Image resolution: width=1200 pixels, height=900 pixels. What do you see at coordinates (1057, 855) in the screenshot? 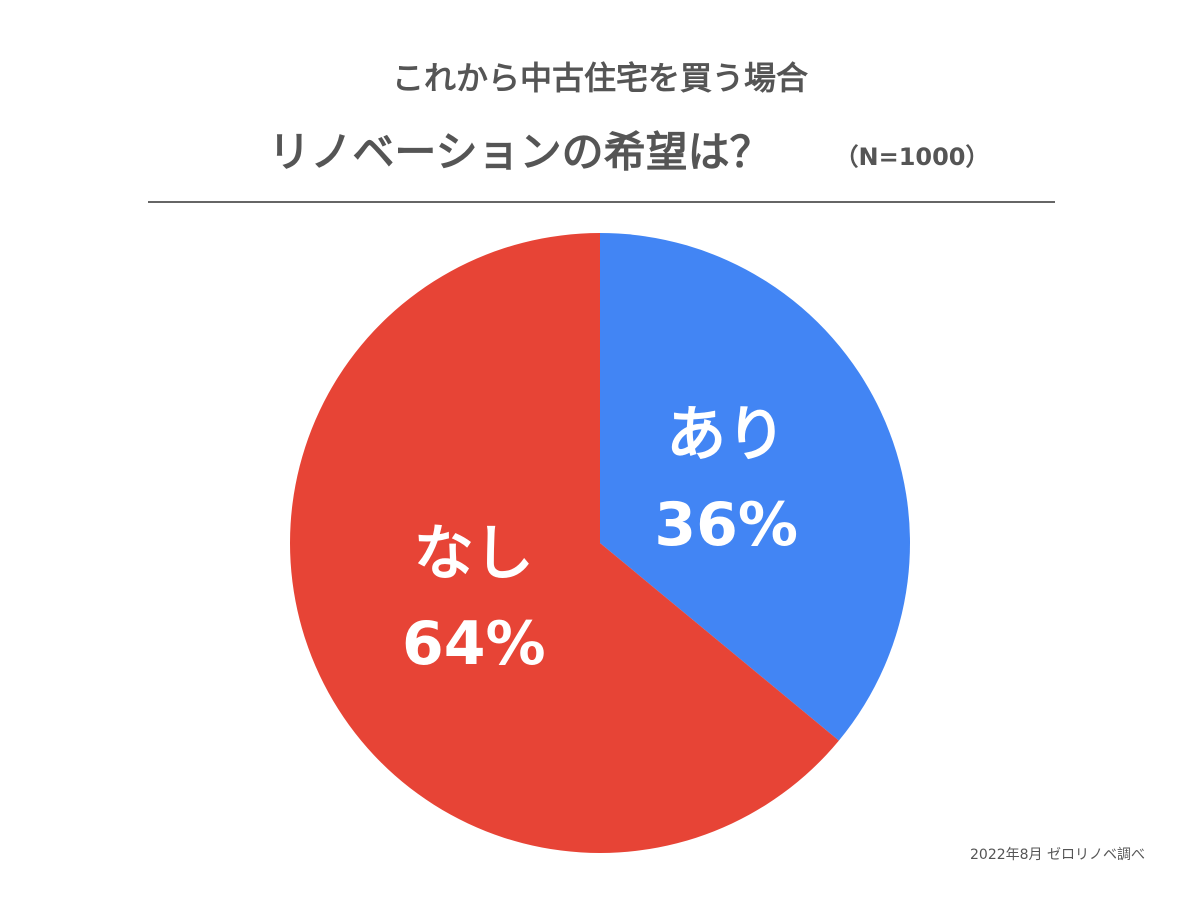
I see `source-note: 2022年8月 ゼロリノベ調べ` at bounding box center [1057, 855].